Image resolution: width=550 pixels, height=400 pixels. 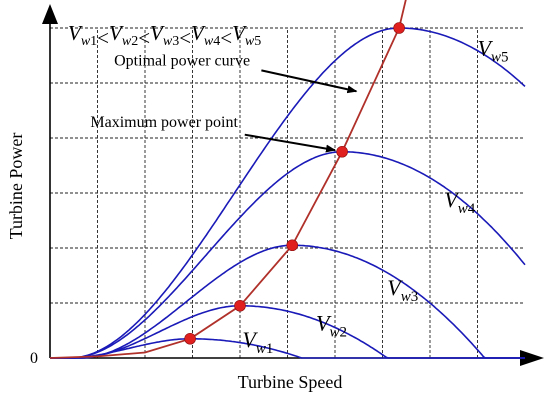 What do you see at coordinates (34, 358) in the screenshot?
I see `origin-label: 0` at bounding box center [34, 358].